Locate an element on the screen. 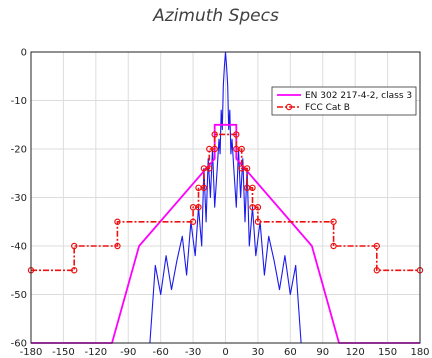 This screenshot has width=432, height=358. y-tick-label: -20 is located at coordinates (19, 150).